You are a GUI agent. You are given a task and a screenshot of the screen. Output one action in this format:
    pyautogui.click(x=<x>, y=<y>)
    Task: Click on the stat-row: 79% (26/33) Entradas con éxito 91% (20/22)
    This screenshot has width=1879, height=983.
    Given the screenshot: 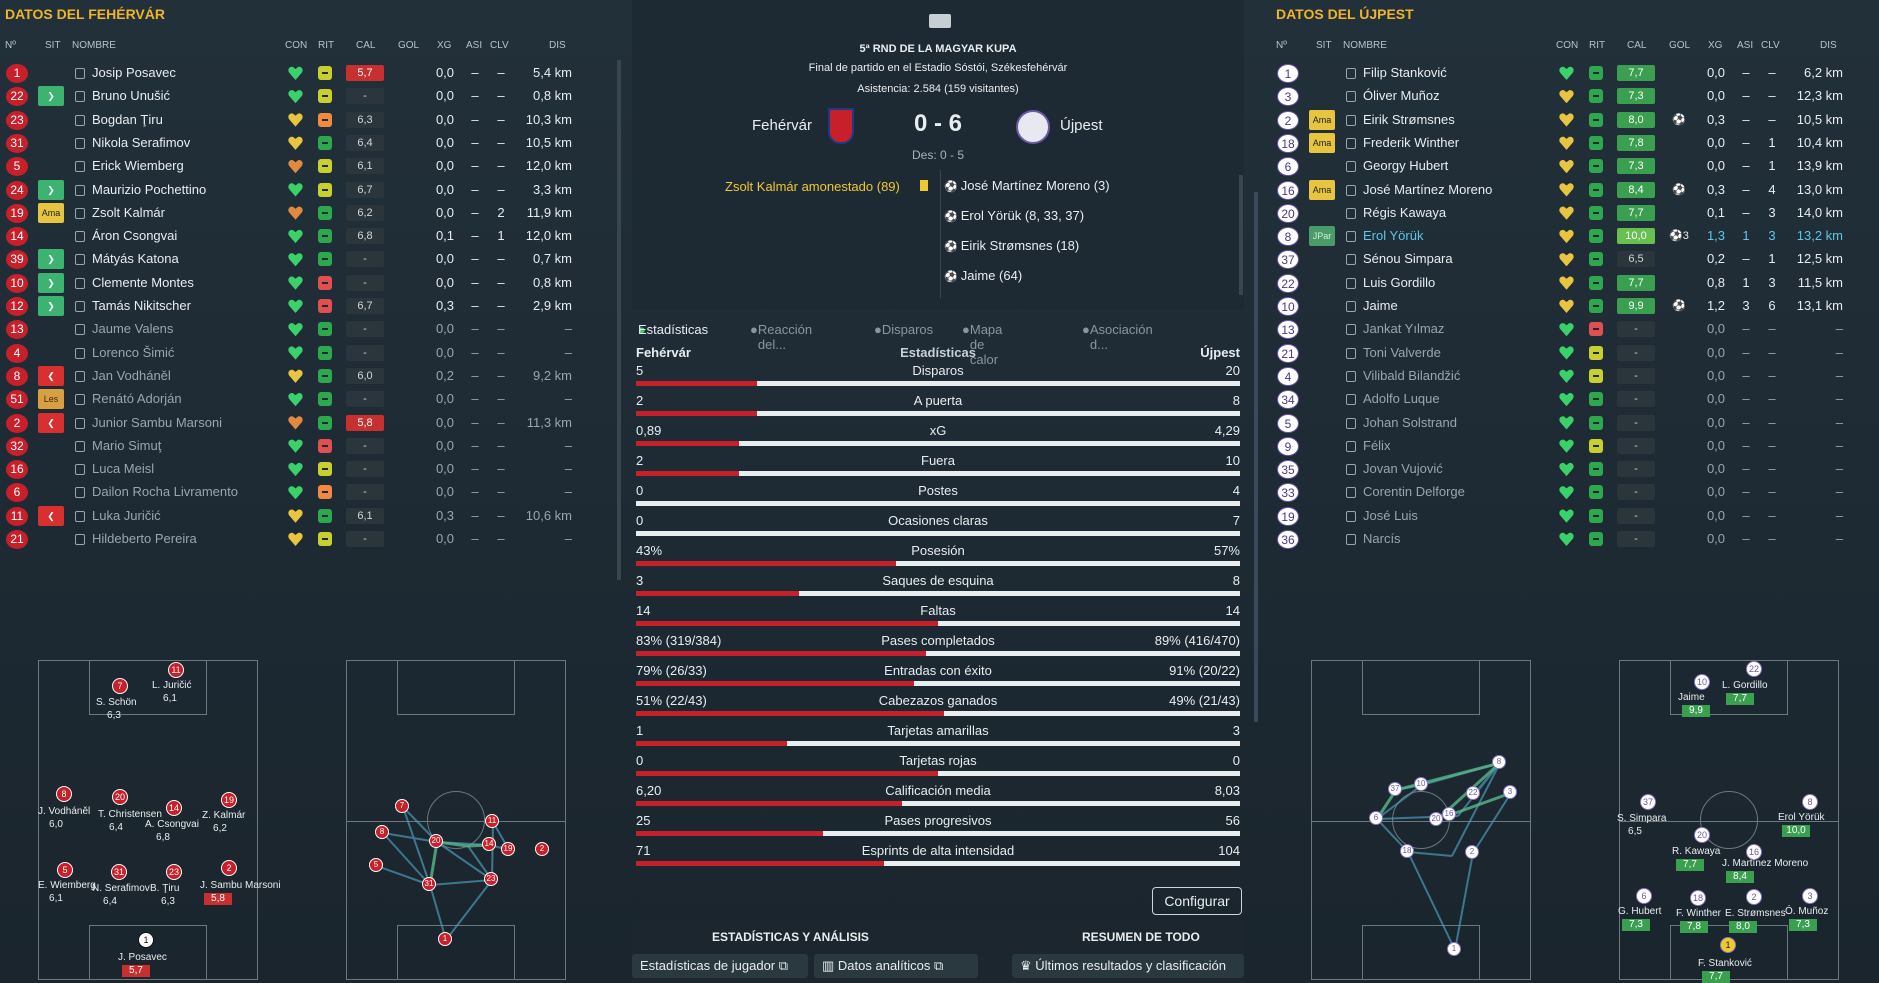 What is the action you would take?
    pyautogui.click(x=938, y=678)
    